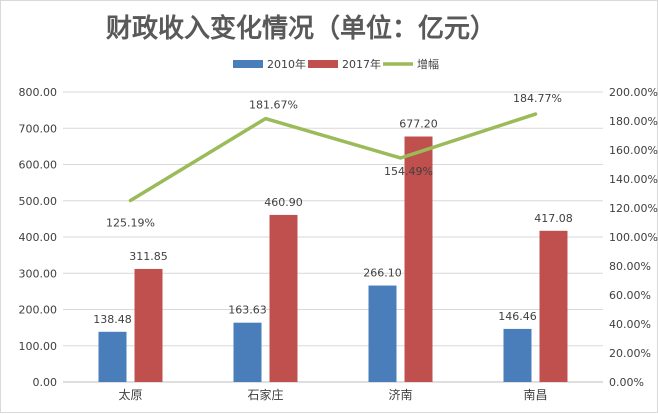 This screenshot has height=414, width=658. I want to click on line-data-label: 184.77%, so click(537, 98).